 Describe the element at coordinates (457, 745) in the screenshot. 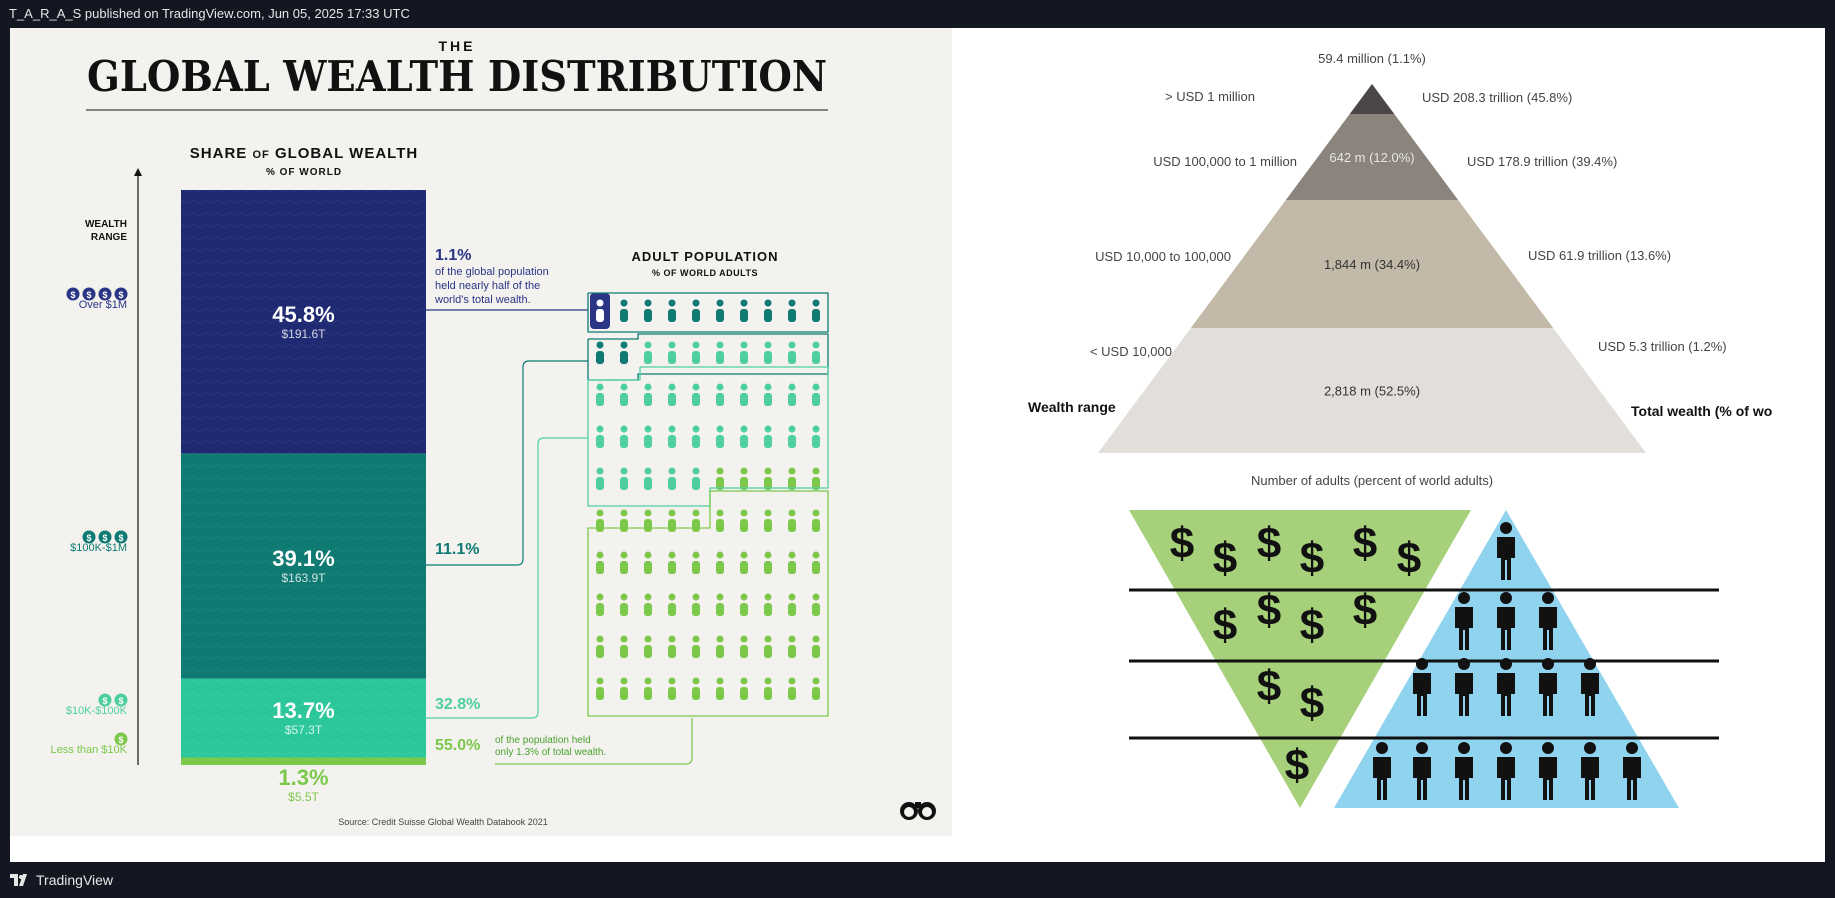

I see `adult-pct-label: 55.0%` at that location.